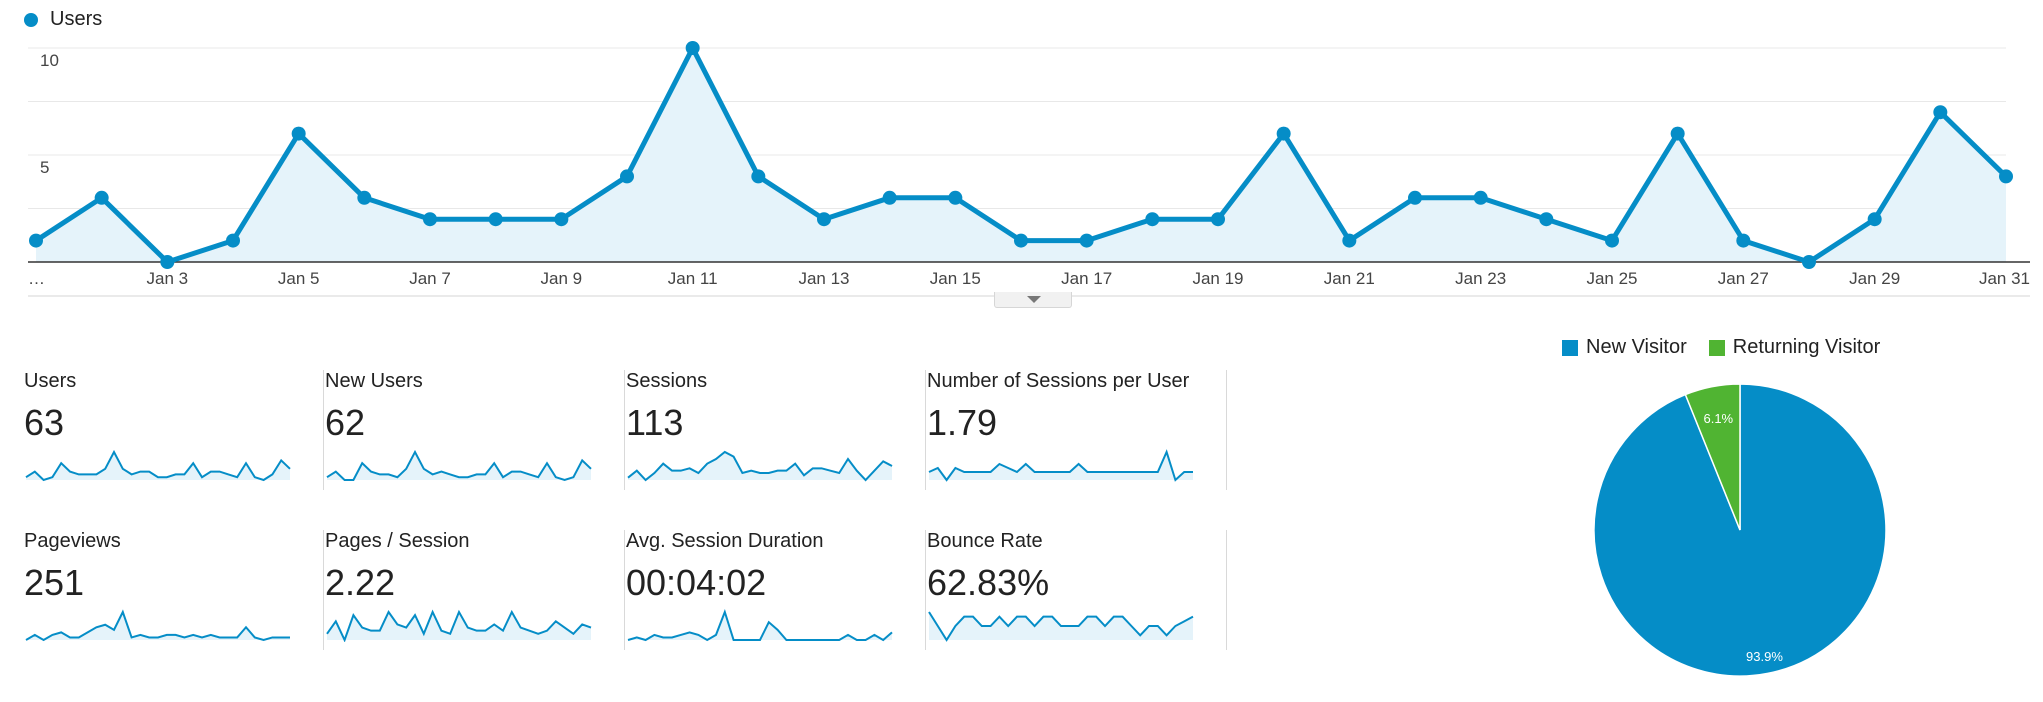 The width and height of the screenshot is (2043, 702). What do you see at coordinates (49, 60) in the screenshot?
I see `y-tick-label: 10` at bounding box center [49, 60].